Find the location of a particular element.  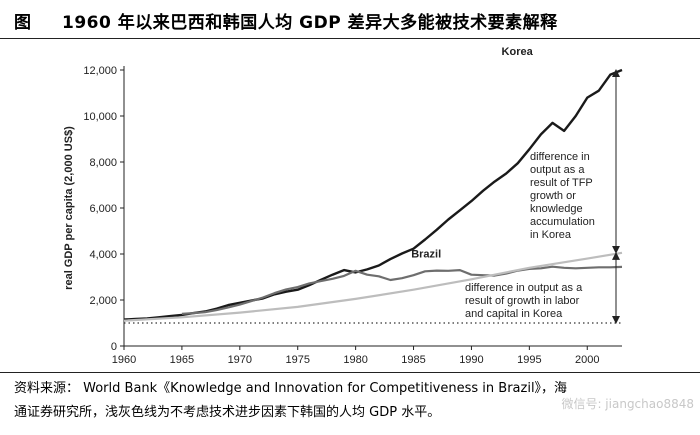

annotation-tfp-line: in Korea is located at coordinates (551, 235).